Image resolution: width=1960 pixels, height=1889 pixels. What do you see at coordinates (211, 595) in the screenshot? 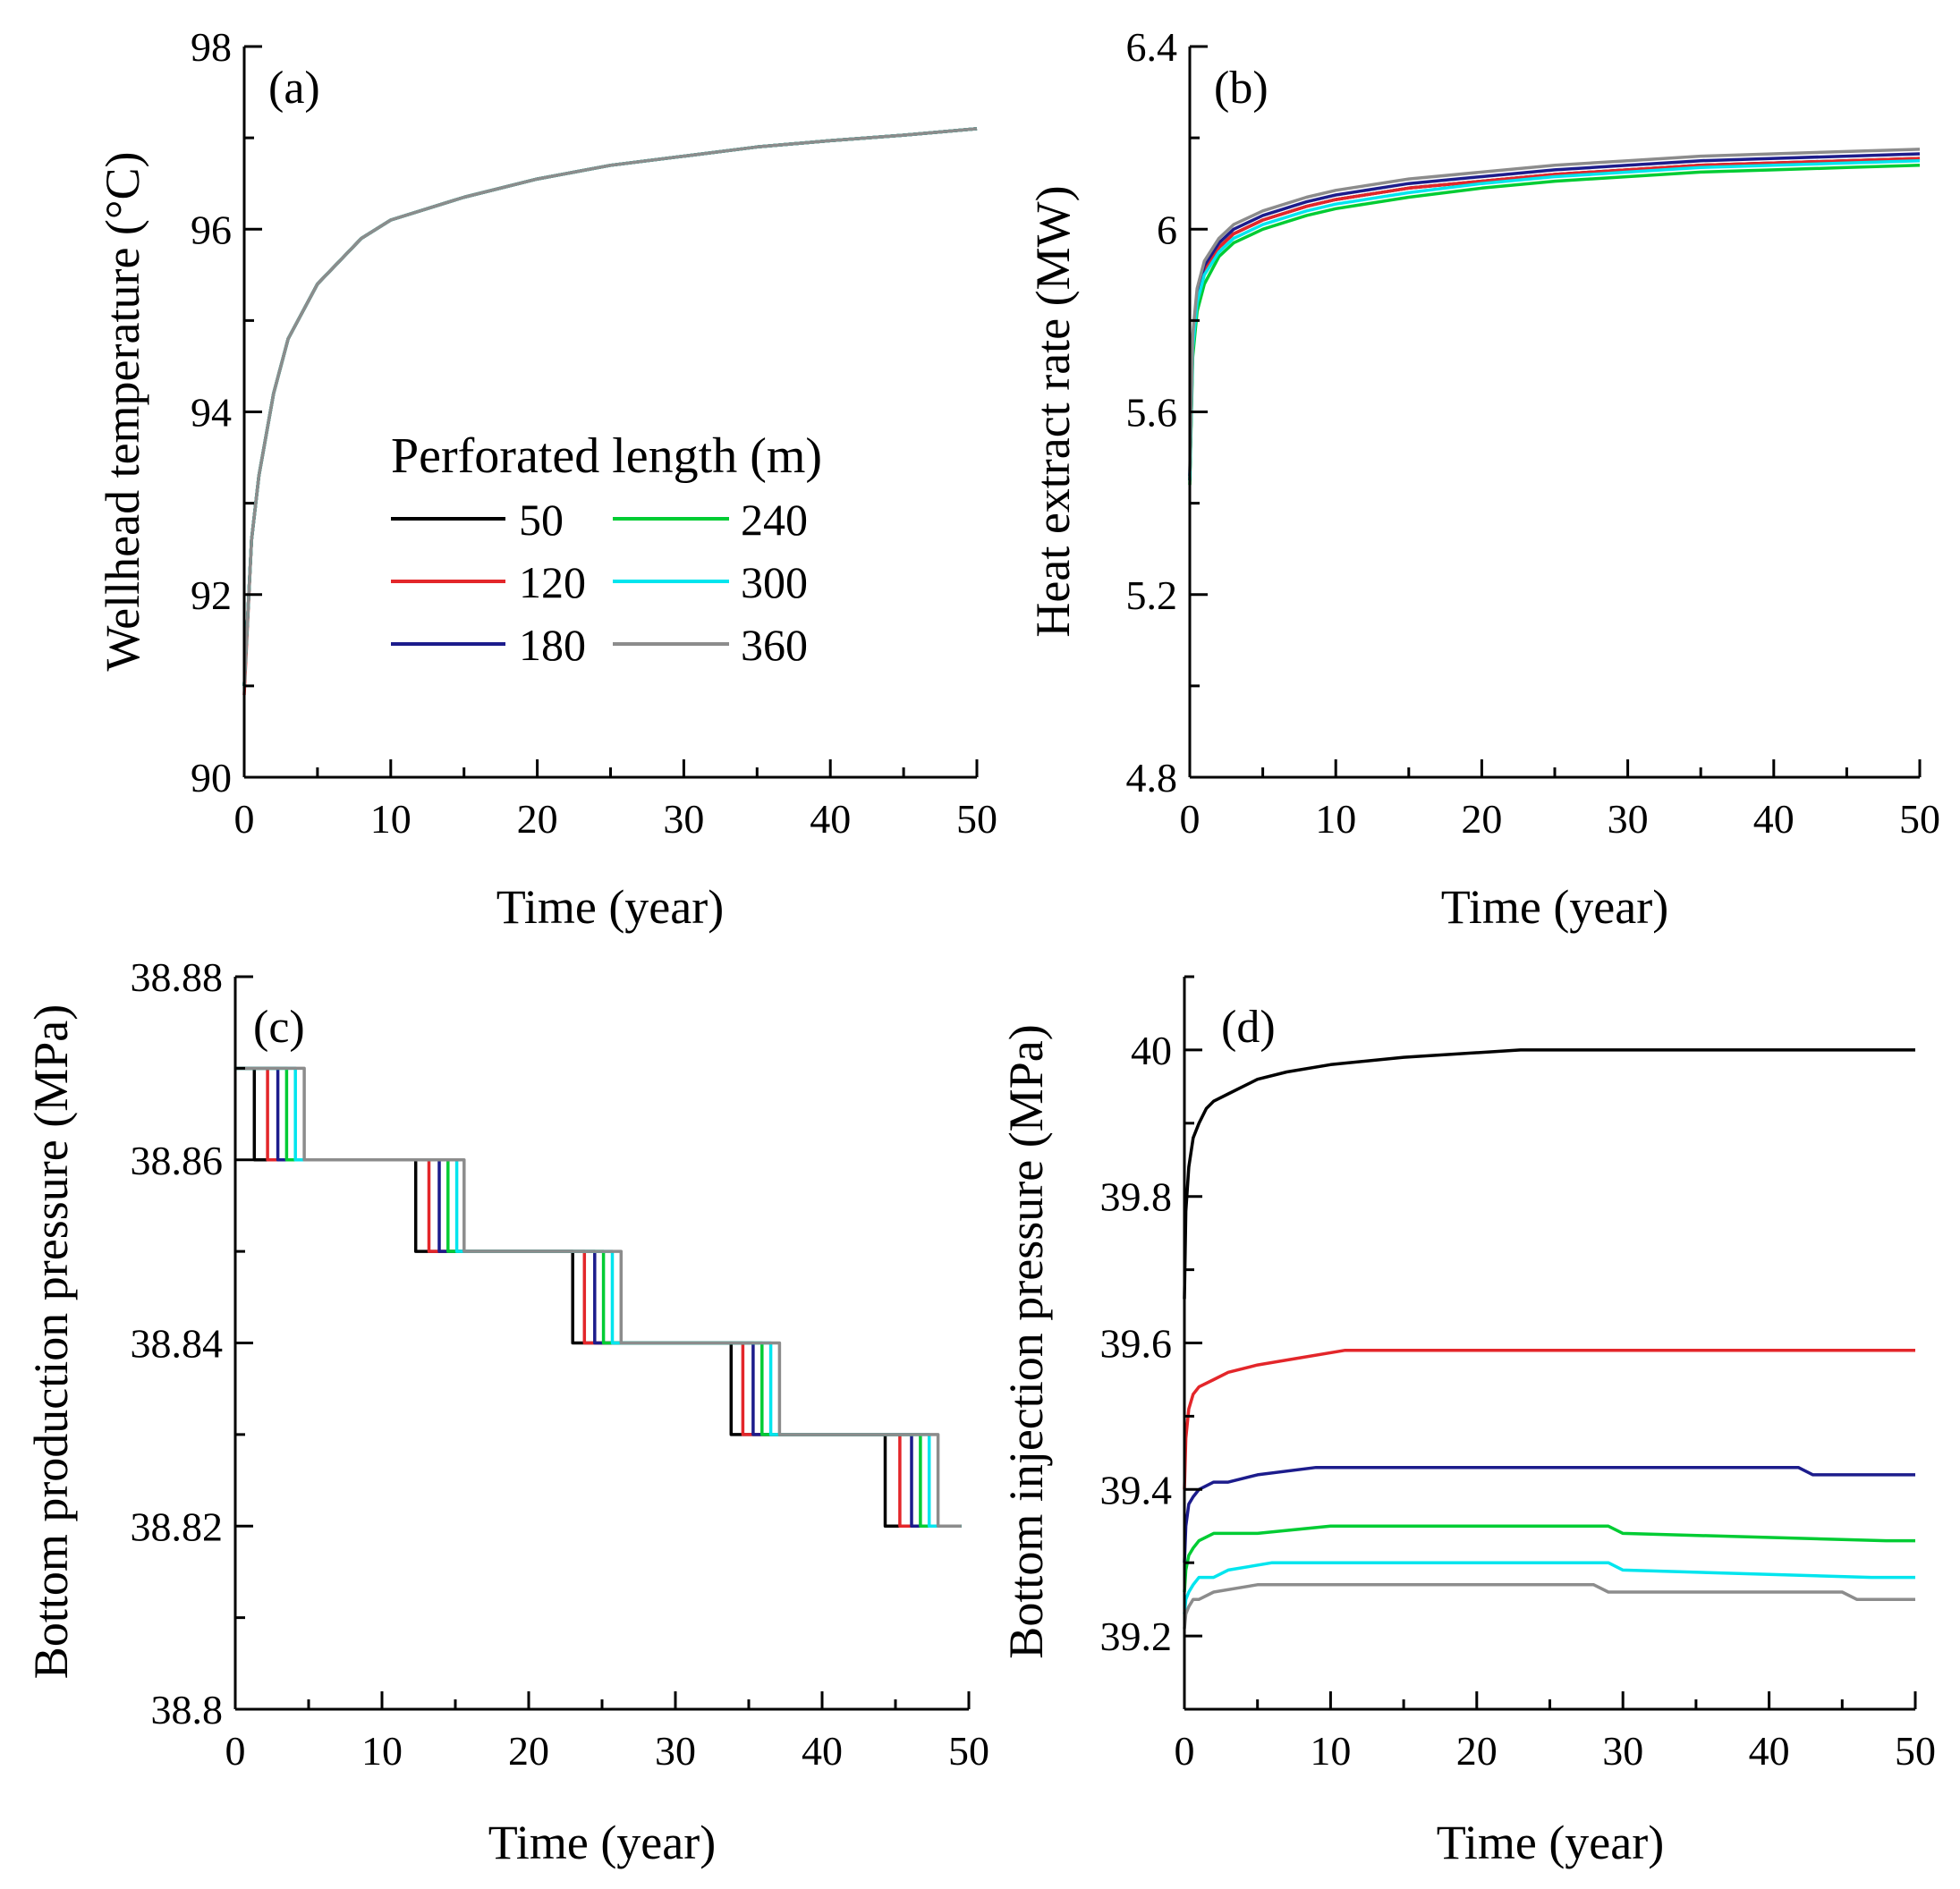
I see `panel-a-y-tick-label: 92` at bounding box center [211, 595].